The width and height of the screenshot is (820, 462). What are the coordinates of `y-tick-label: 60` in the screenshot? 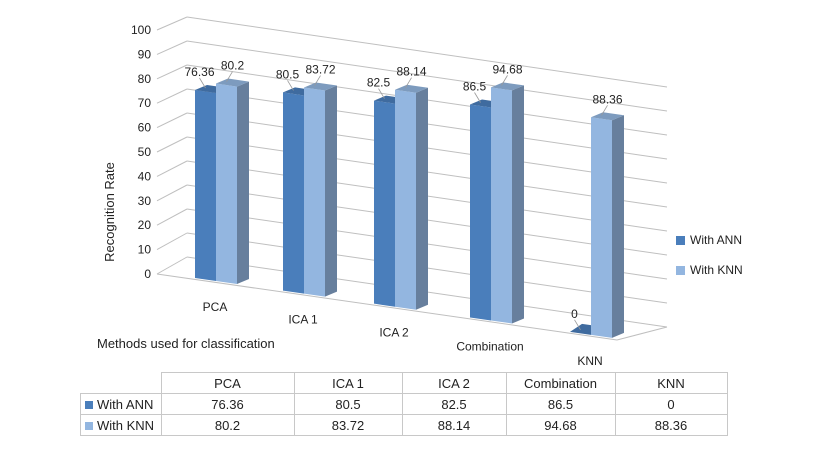 It's located at (145, 128).